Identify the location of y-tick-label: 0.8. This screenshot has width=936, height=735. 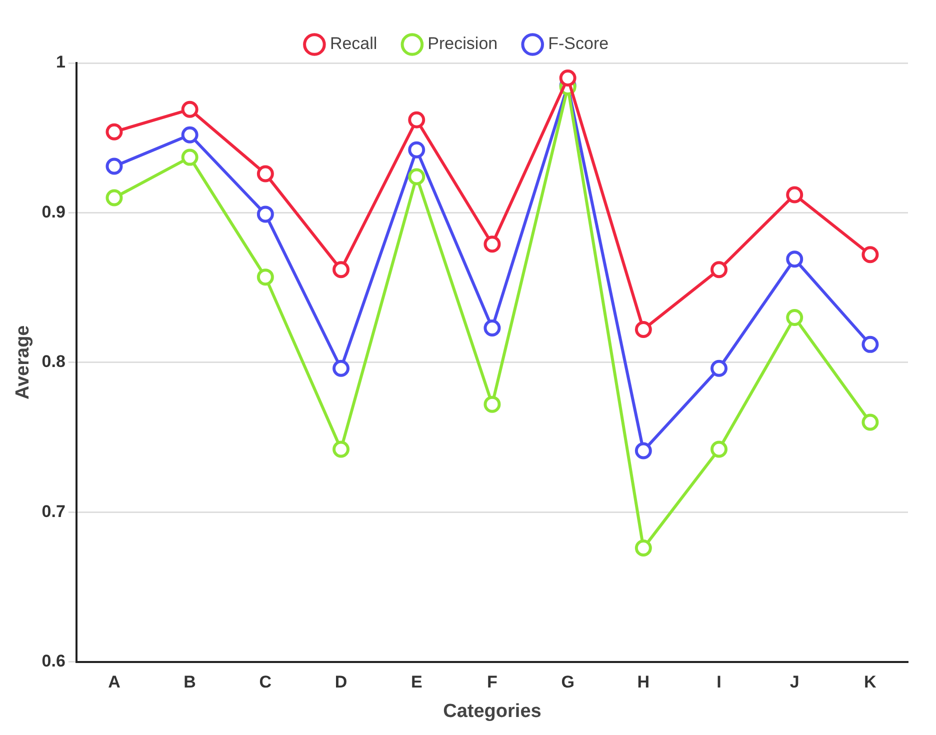
(54, 362).